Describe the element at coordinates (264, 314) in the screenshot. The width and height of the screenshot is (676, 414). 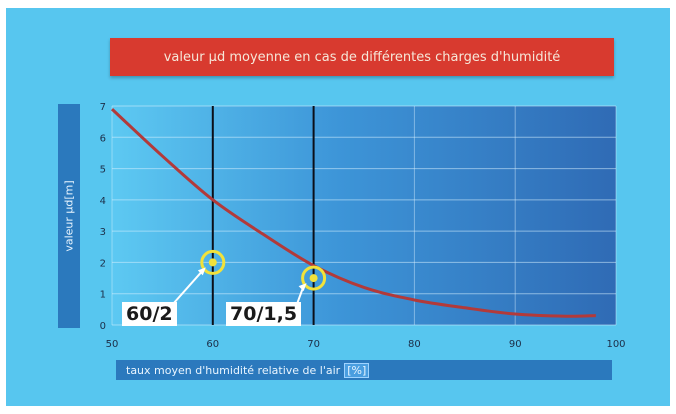
I see `annotation-70-1-5: 70/1,5` at that location.